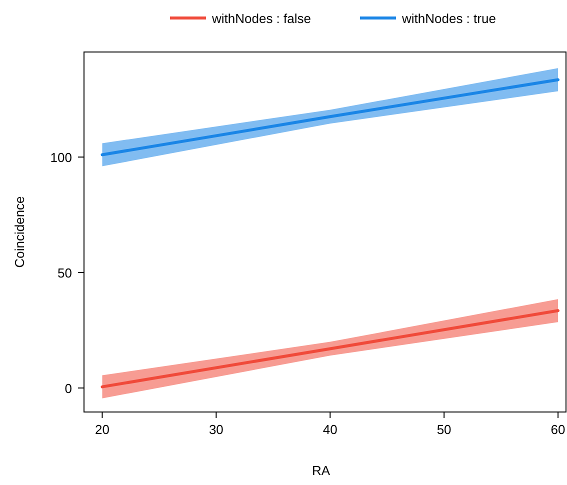 The height and width of the screenshot is (485, 567). I want to click on y-tick-label: 100, so click(61, 158).